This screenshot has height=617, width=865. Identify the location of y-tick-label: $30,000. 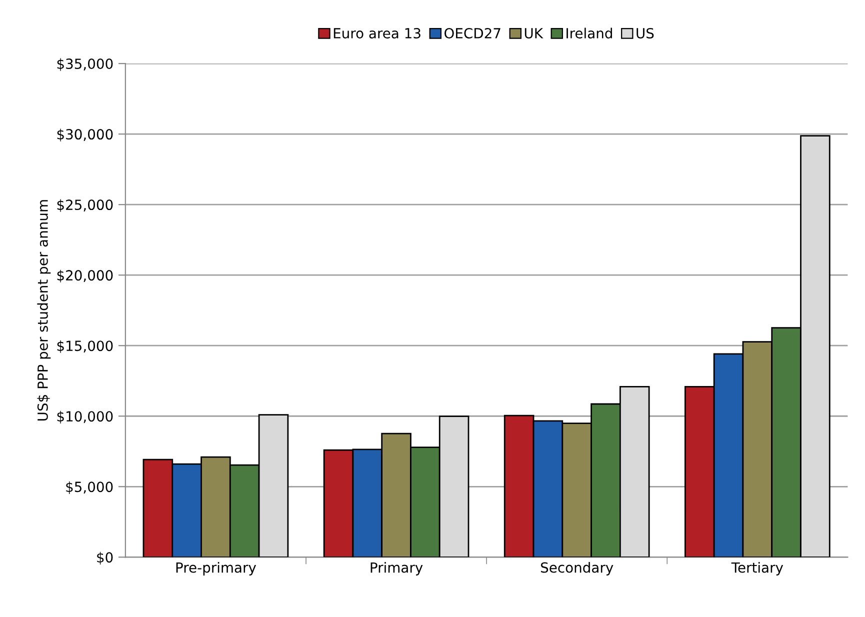
(85, 135).